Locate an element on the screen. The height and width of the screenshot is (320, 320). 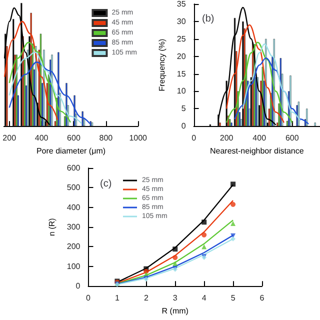
x-tick-label: 800 is located at coordinates (106, 138).